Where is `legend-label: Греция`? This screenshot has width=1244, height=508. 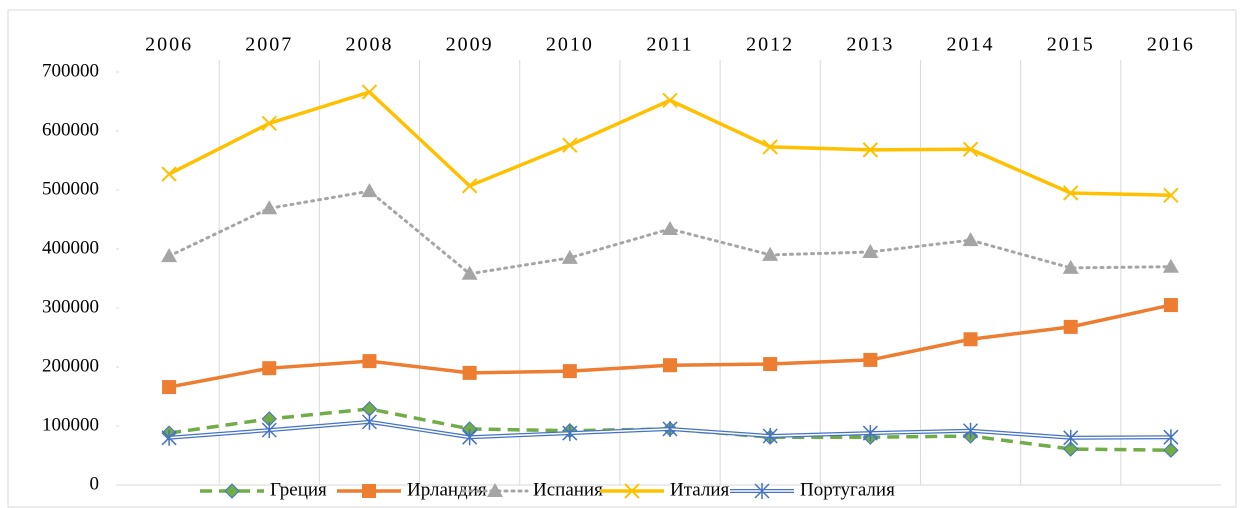 legend-label: Греция is located at coordinates (298, 489).